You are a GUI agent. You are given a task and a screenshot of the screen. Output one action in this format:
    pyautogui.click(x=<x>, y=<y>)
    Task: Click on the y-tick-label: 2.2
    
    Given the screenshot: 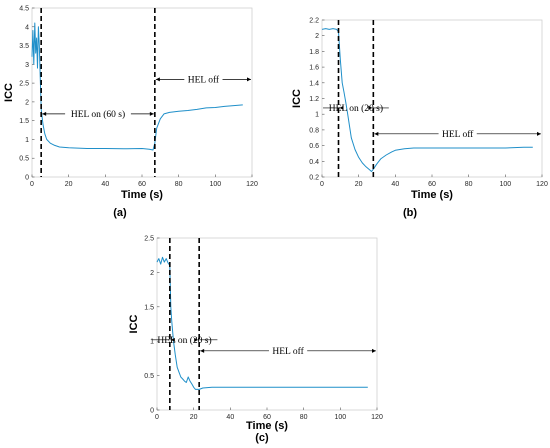 What is the action you would take?
    pyautogui.click(x=314, y=21)
    